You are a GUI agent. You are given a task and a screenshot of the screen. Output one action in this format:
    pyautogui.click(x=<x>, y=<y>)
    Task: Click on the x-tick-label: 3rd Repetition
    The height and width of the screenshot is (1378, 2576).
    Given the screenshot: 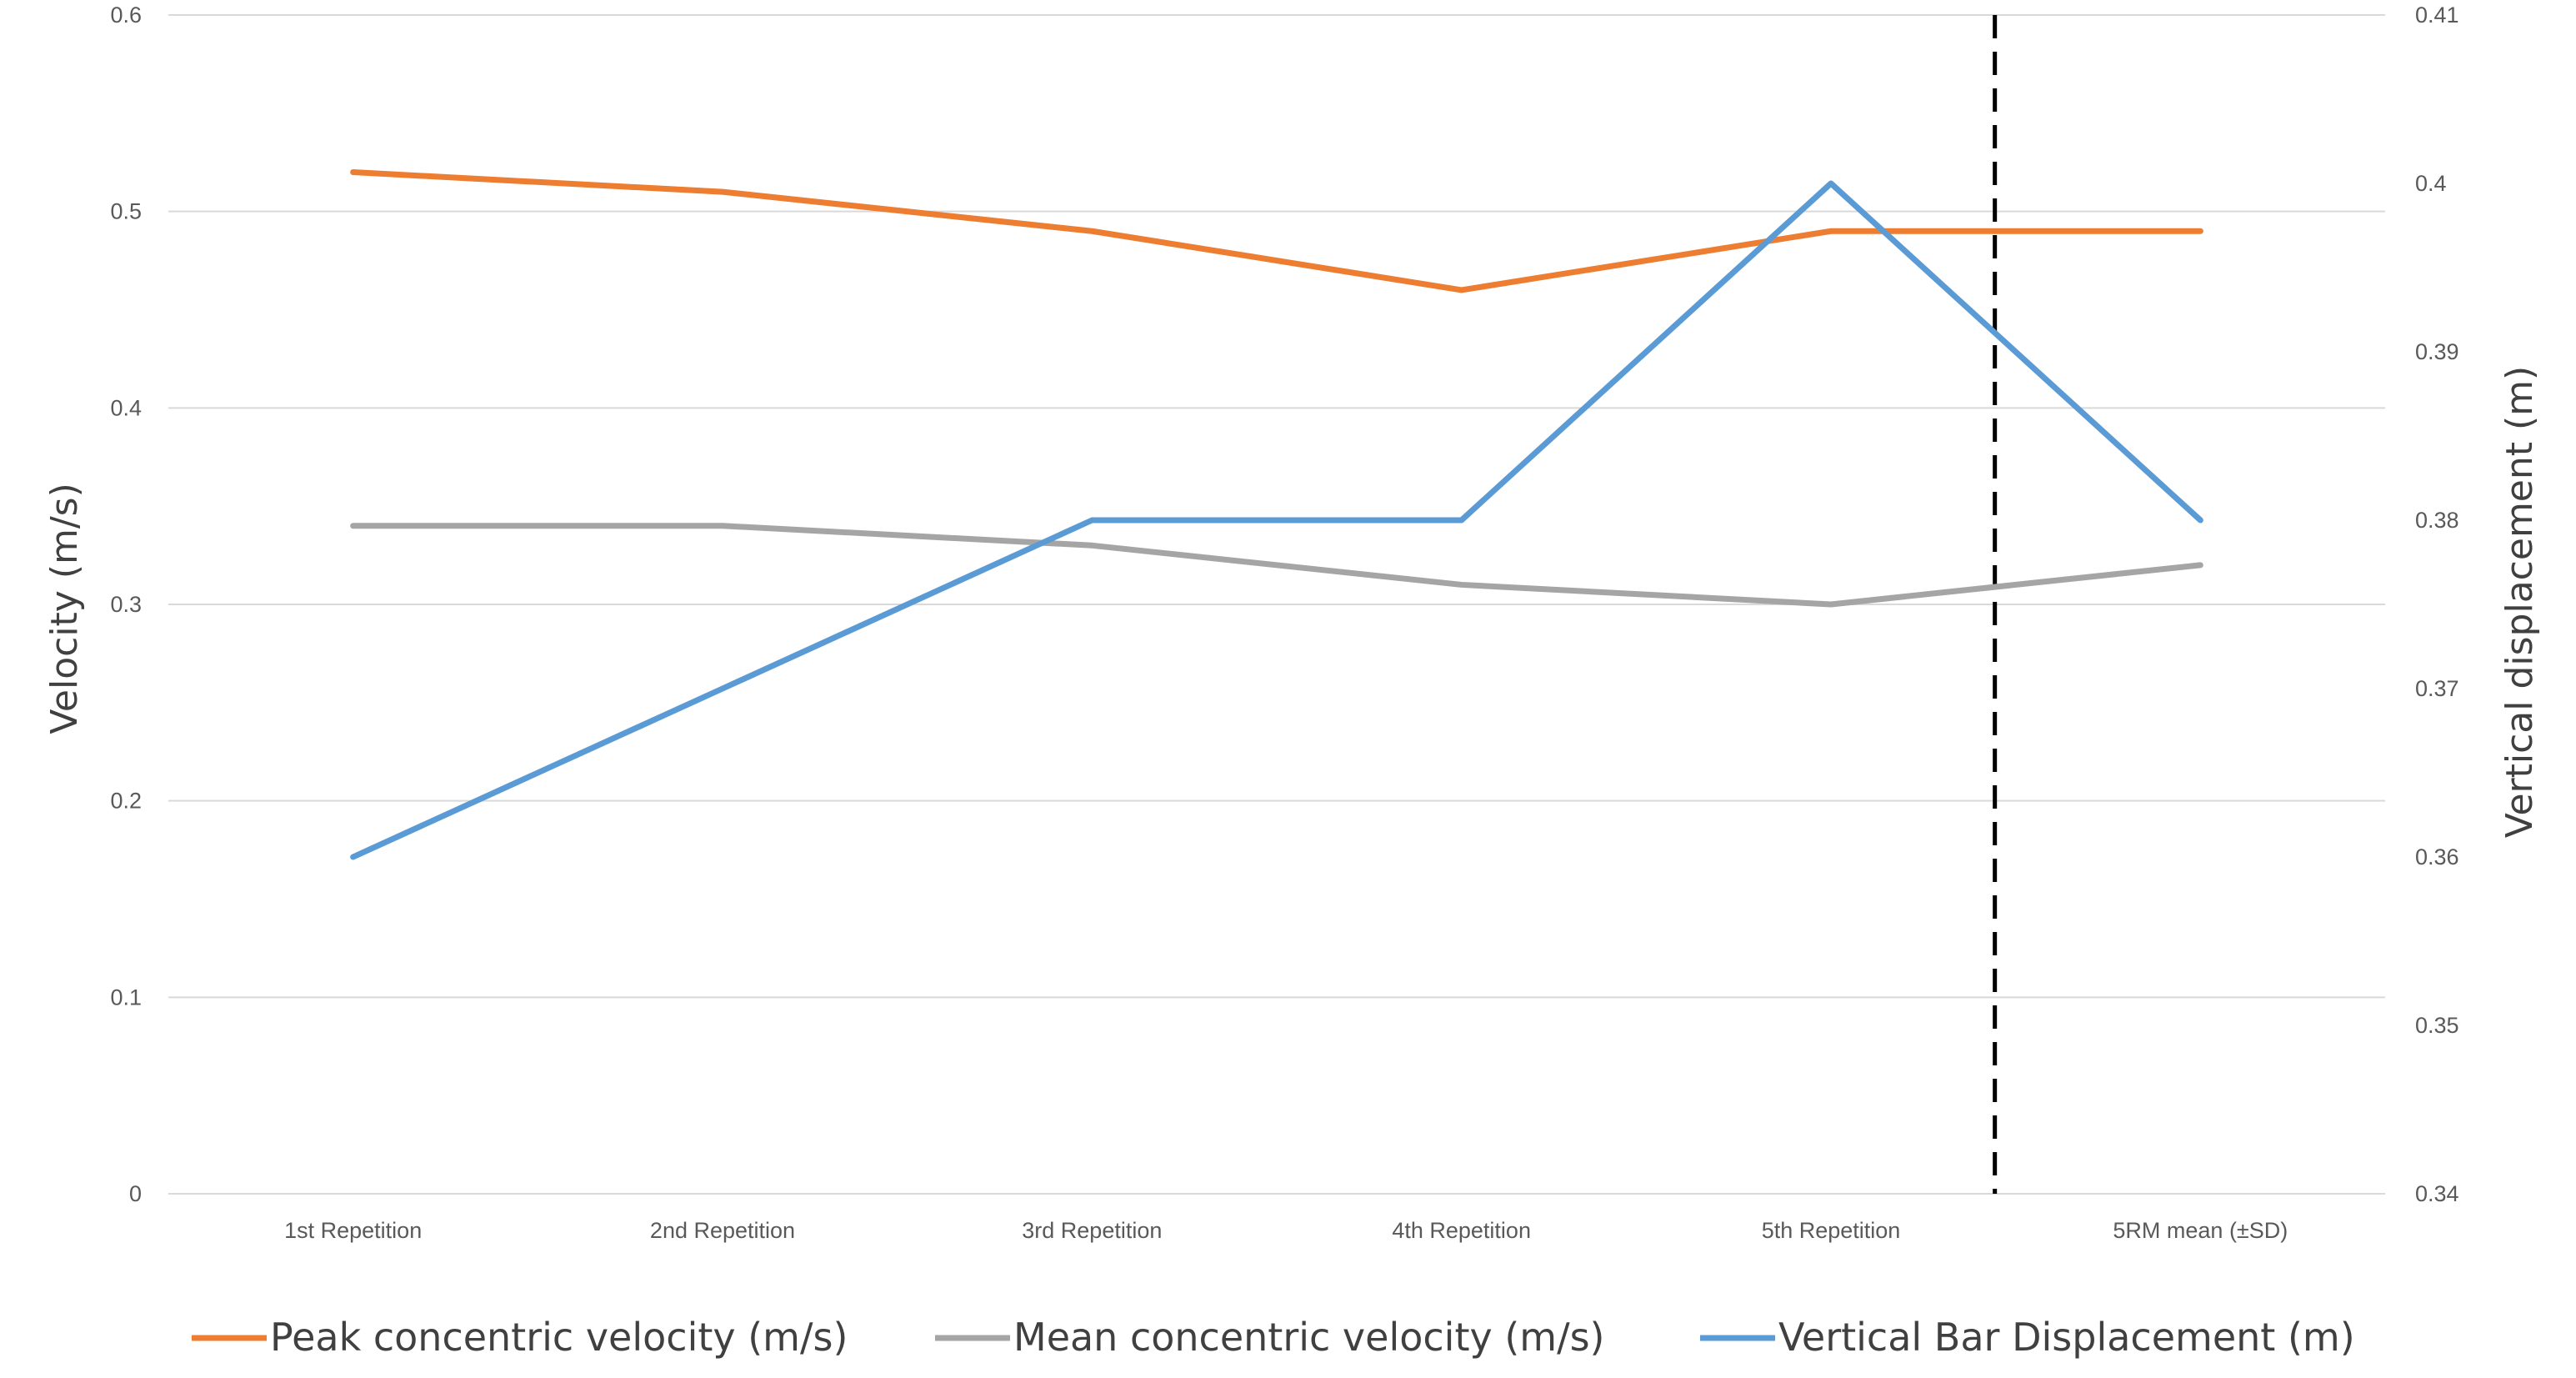 What is the action you would take?
    pyautogui.click(x=1092, y=1230)
    